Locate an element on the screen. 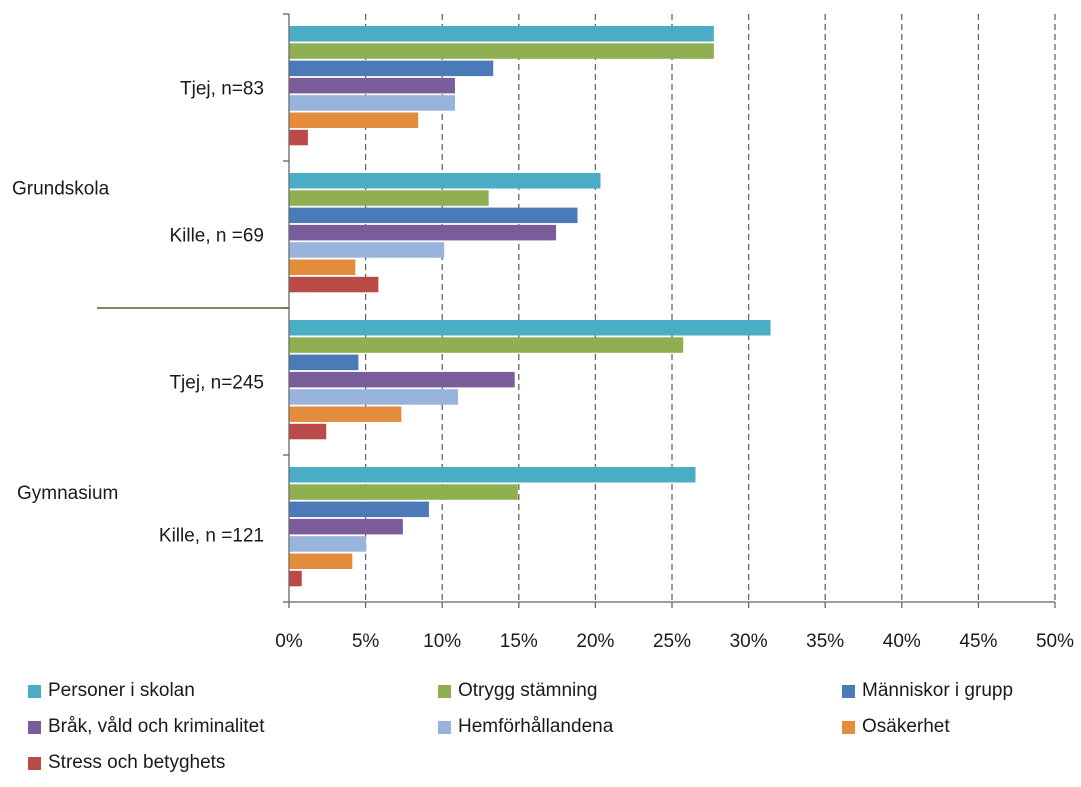  x-tick-label: 35% is located at coordinates (825, 641).